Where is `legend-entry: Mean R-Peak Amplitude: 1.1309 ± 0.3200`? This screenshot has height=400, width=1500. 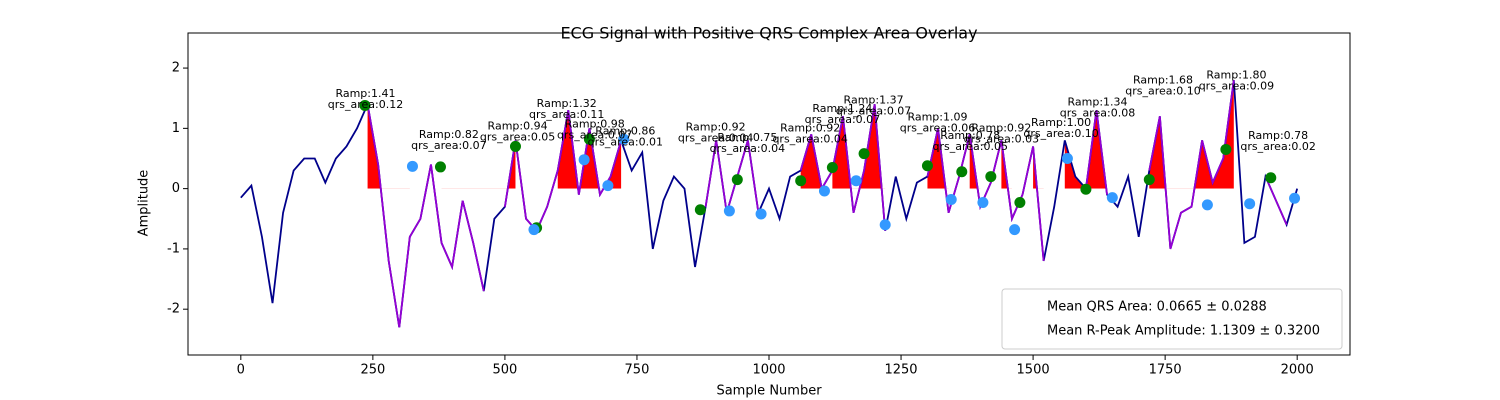 legend-entry: Mean R-Peak Amplitude: 1.1309 ± 0.3200 is located at coordinates (1183, 331).